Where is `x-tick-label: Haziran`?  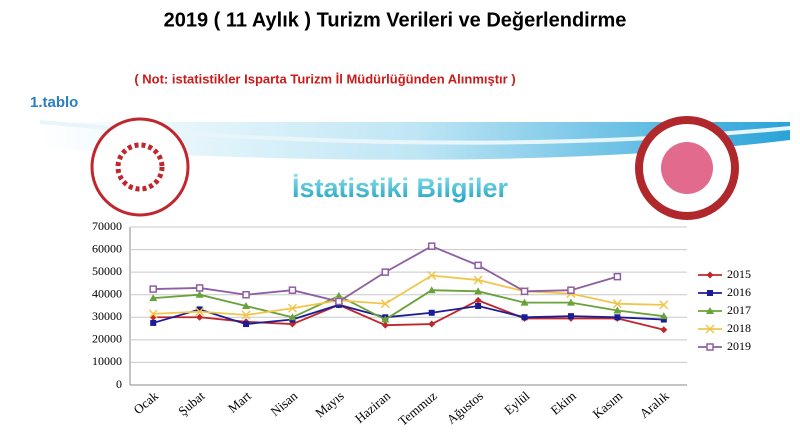 x-tick-label: Haziran is located at coordinates (373, 407).